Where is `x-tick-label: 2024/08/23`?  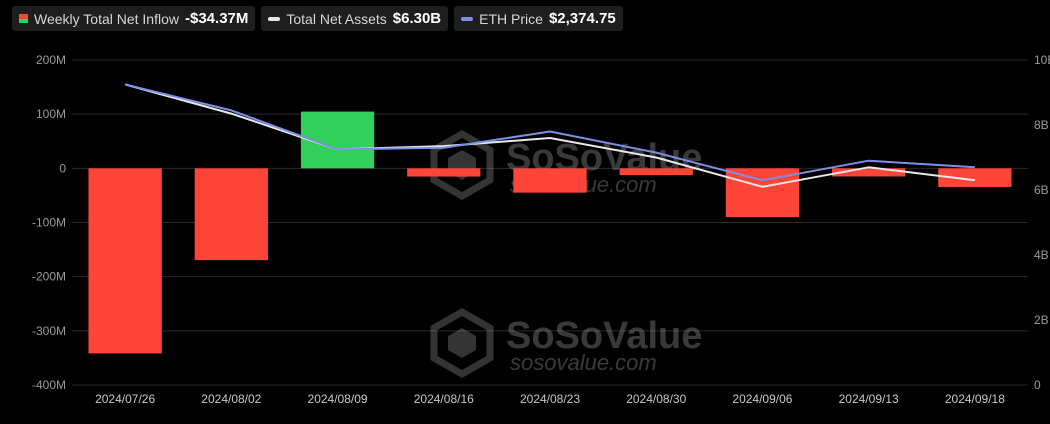
x-tick-label: 2024/08/23 is located at coordinates (550, 399).